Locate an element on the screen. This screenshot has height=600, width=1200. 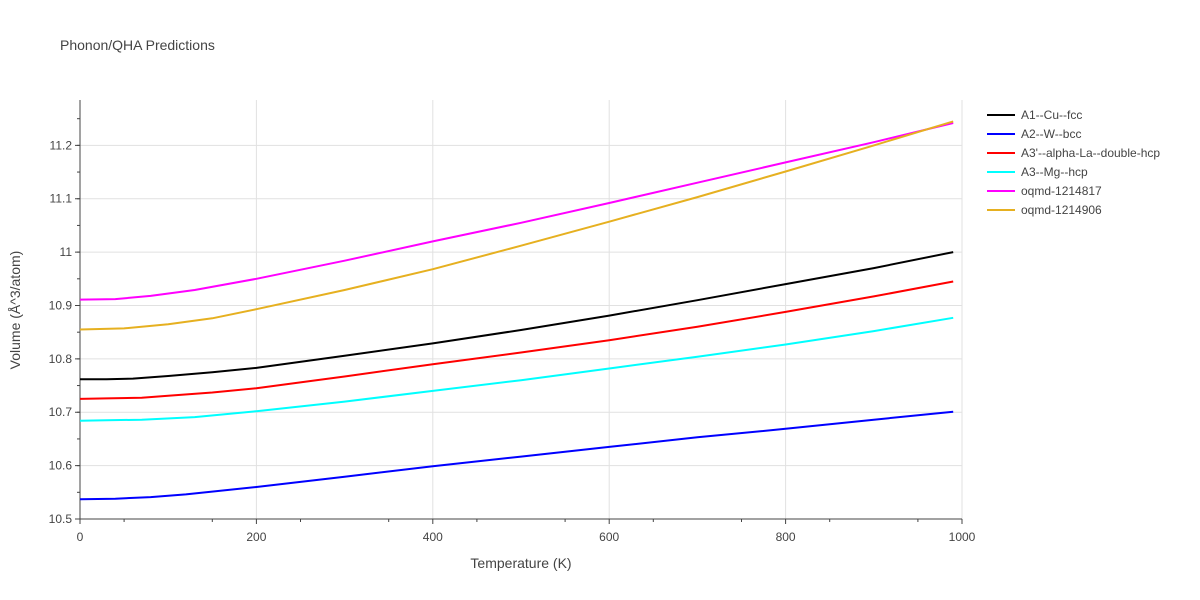
x-axis-title: Temperature (K) is located at coordinates (520, 563).